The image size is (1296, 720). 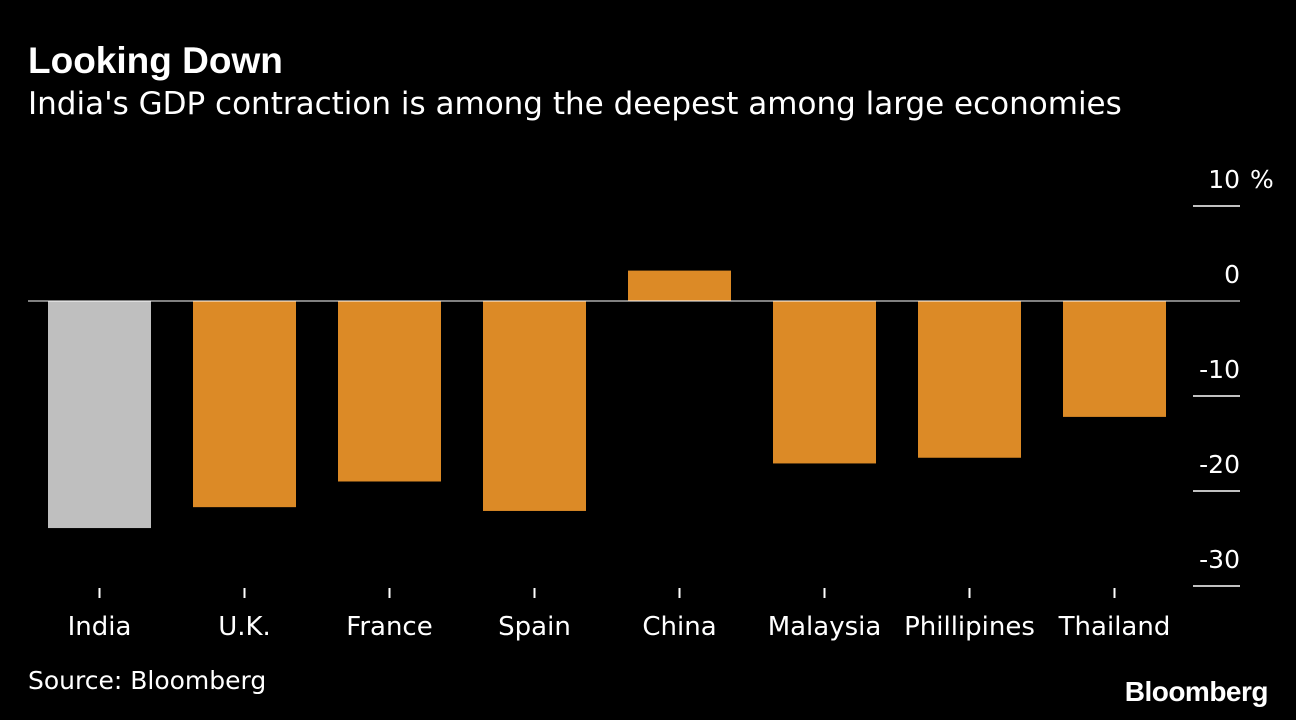 What do you see at coordinates (147, 680) in the screenshot?
I see `source-note: Source: Bloomberg` at bounding box center [147, 680].